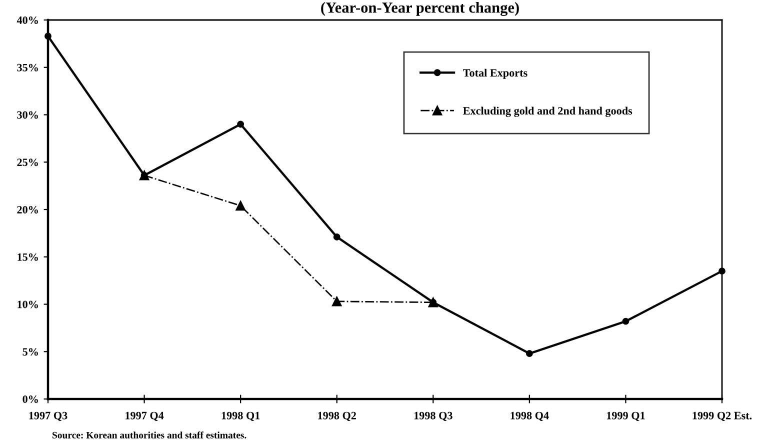 The width and height of the screenshot is (772, 447). Describe the element at coordinates (626, 417) in the screenshot. I see `x-tick-label: 1999 Q1` at that location.